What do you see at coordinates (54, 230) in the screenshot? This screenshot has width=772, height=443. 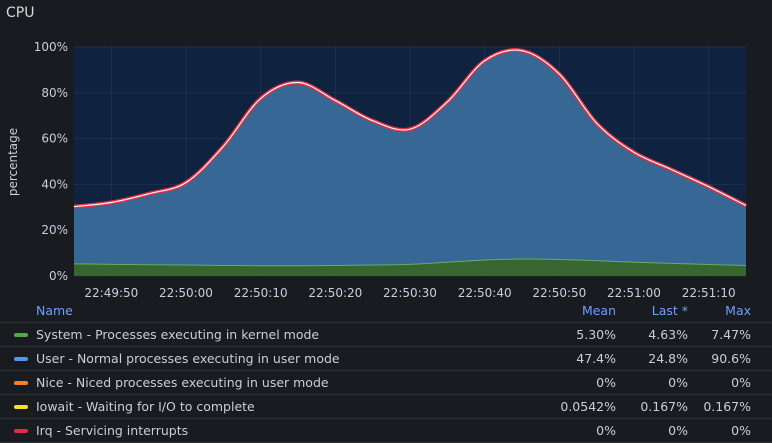 I see `y-tick-label: 20%` at bounding box center [54, 230].